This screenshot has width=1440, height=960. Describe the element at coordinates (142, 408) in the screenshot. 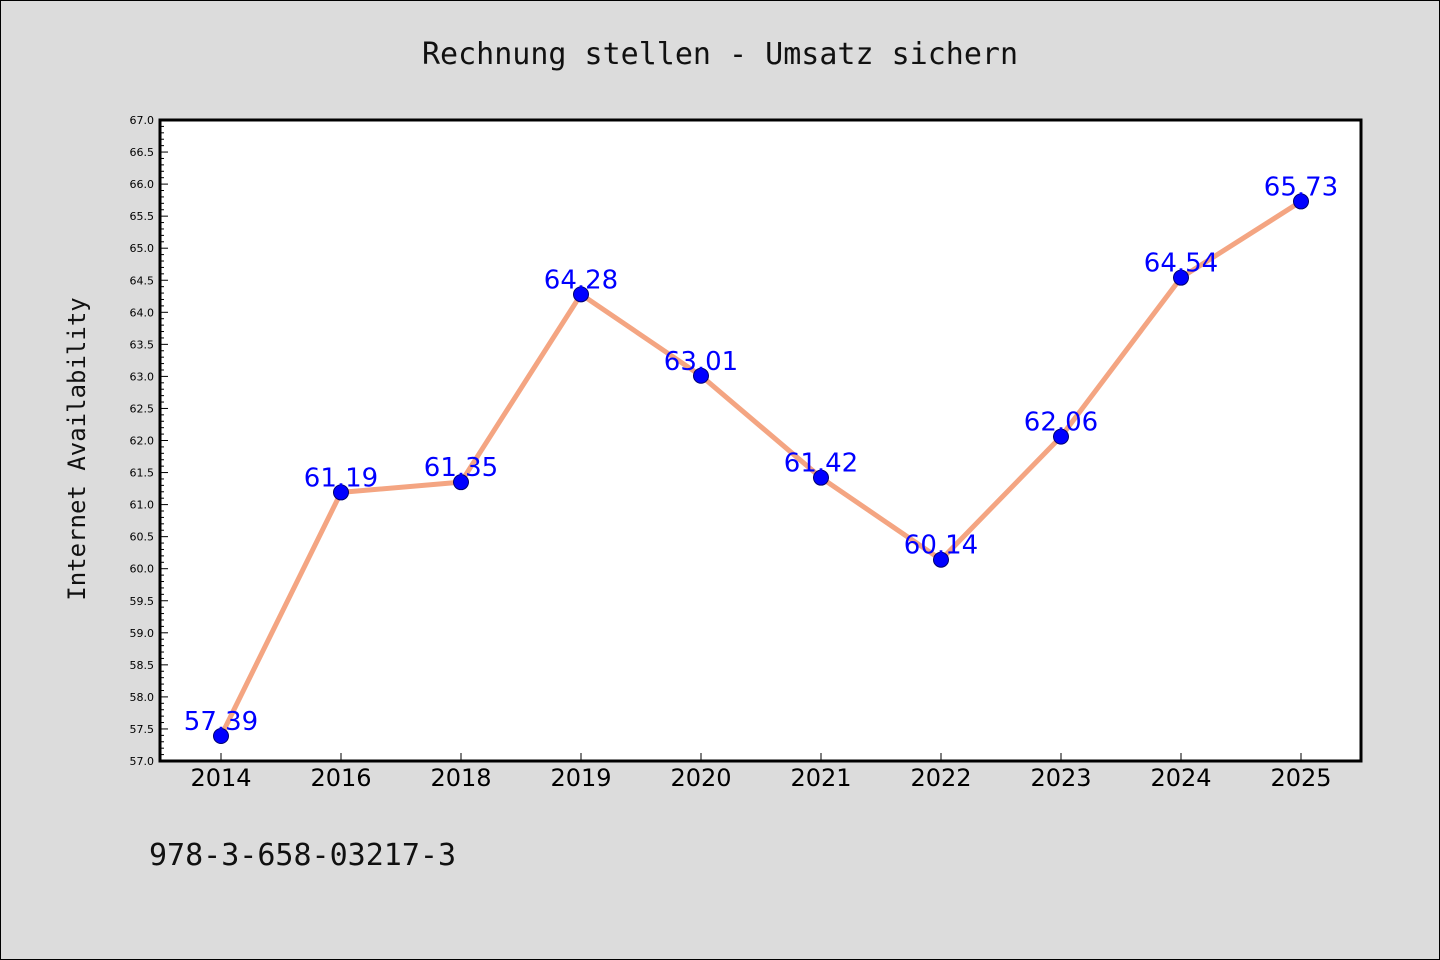

I see `y-tick-label: 62.5` at that location.